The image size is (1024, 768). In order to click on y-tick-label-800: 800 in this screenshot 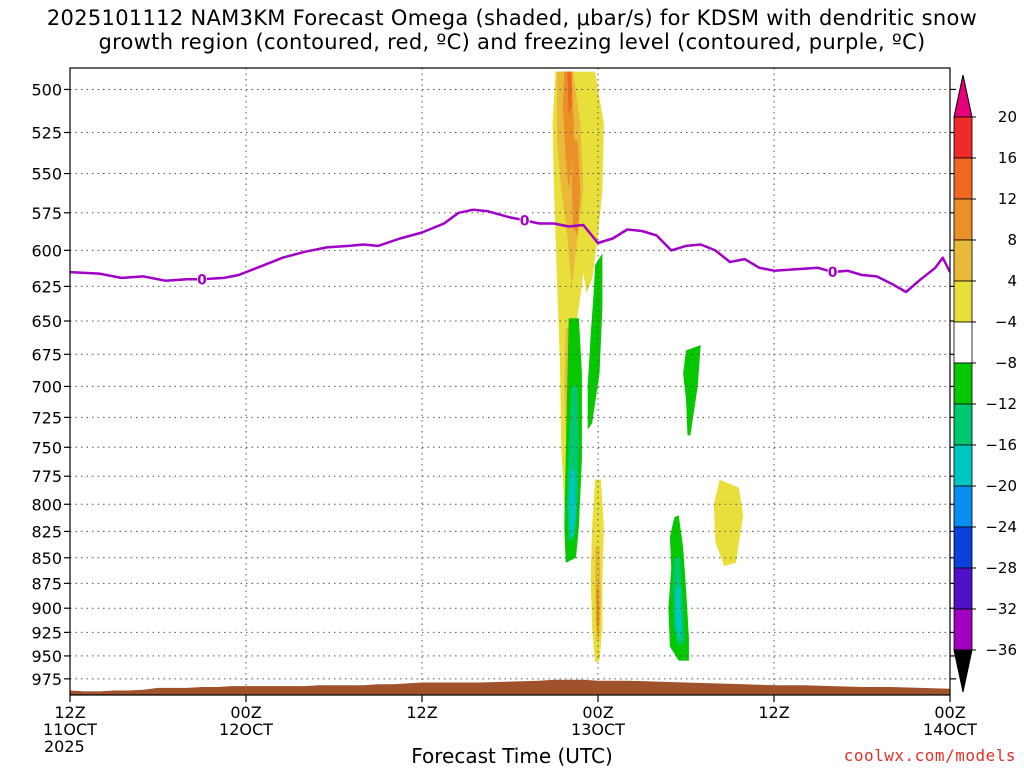, I will do `click(46, 504)`.